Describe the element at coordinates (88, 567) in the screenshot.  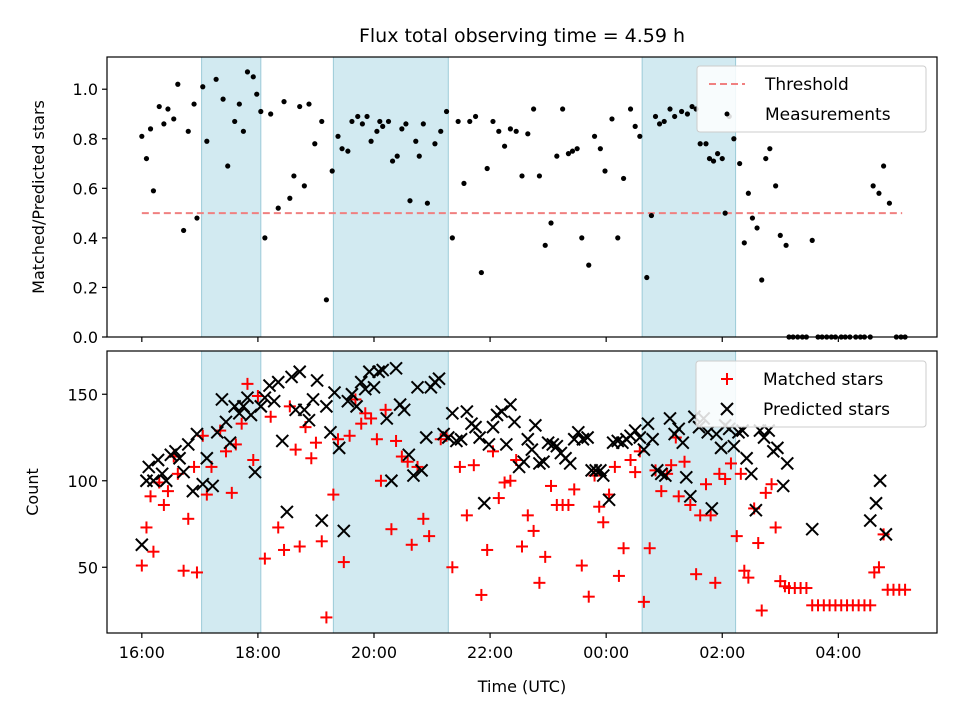
I see `y-tick-label: 50` at that location.